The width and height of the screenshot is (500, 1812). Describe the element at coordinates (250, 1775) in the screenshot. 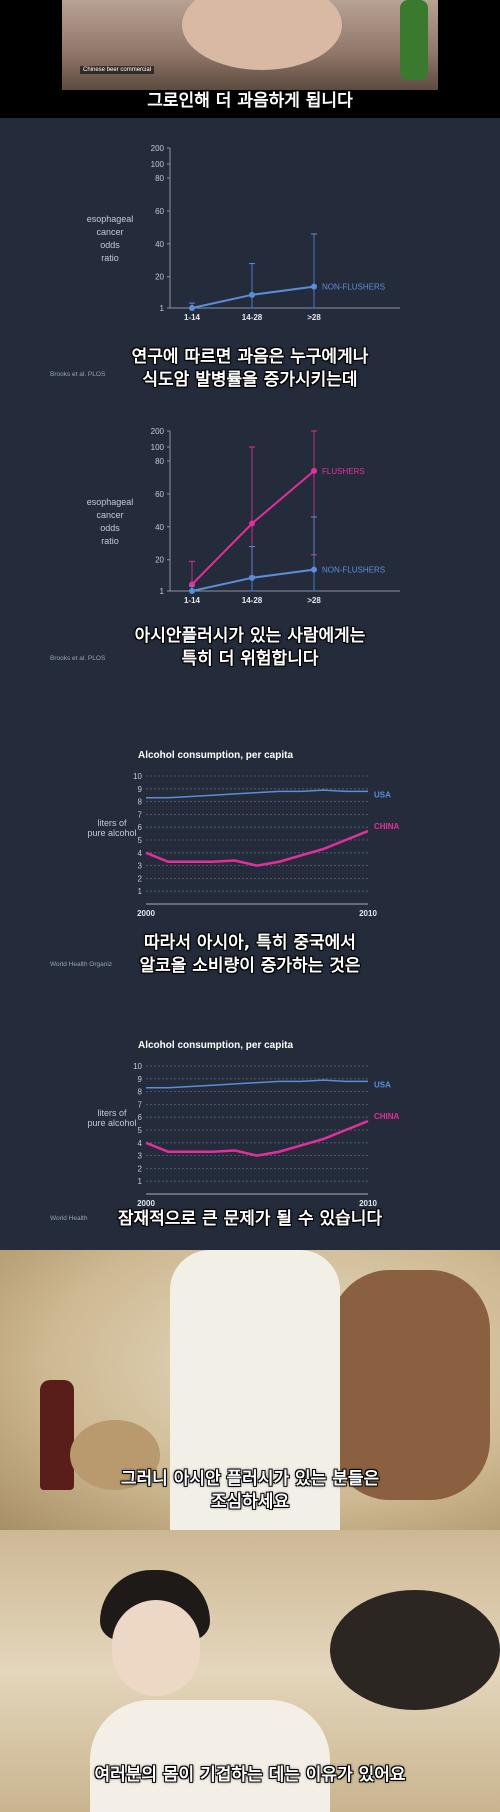

I see `subtitle: 여러분의 몸이 기겁하는 데는 이유가 있어요` at that location.